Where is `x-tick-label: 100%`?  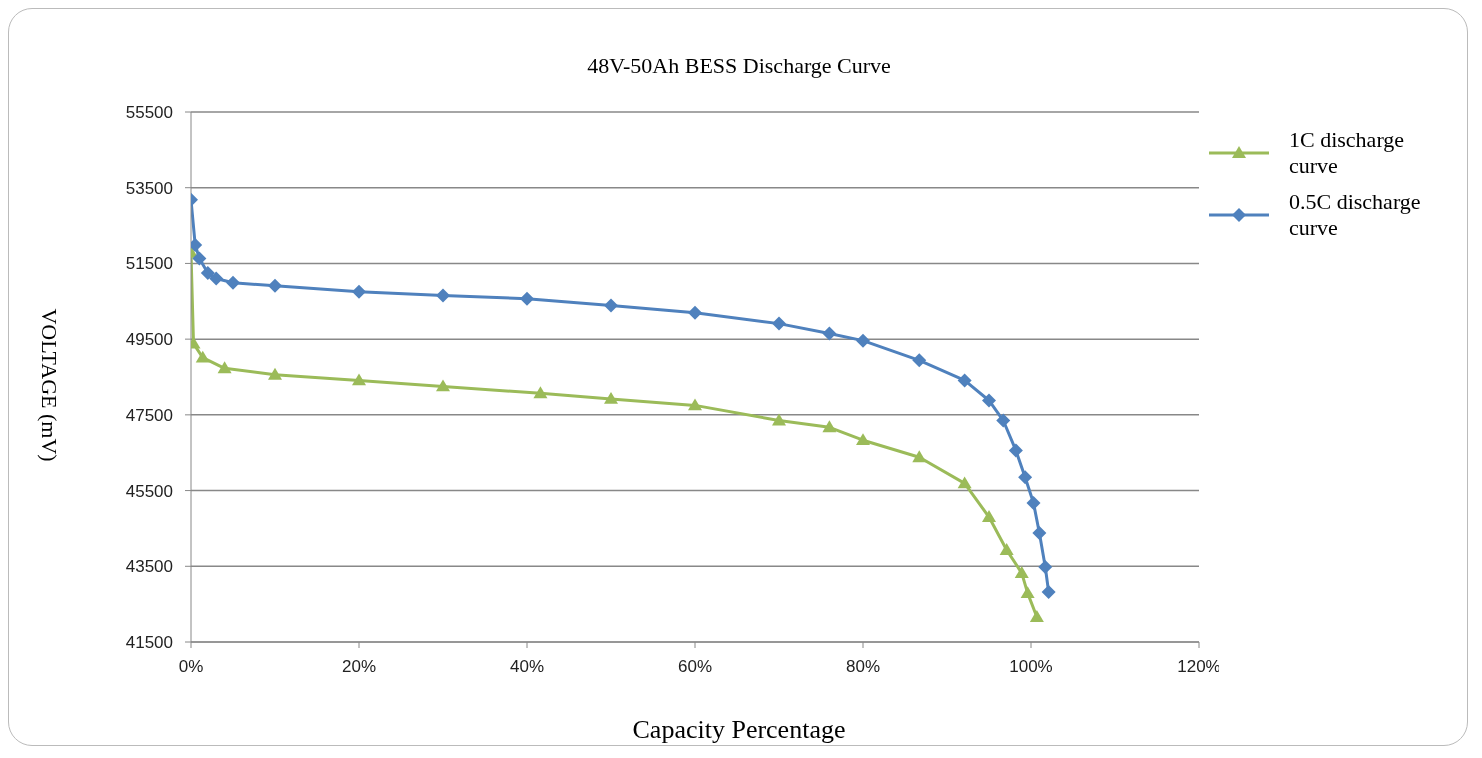 x-tick-label: 100% is located at coordinates (1031, 667).